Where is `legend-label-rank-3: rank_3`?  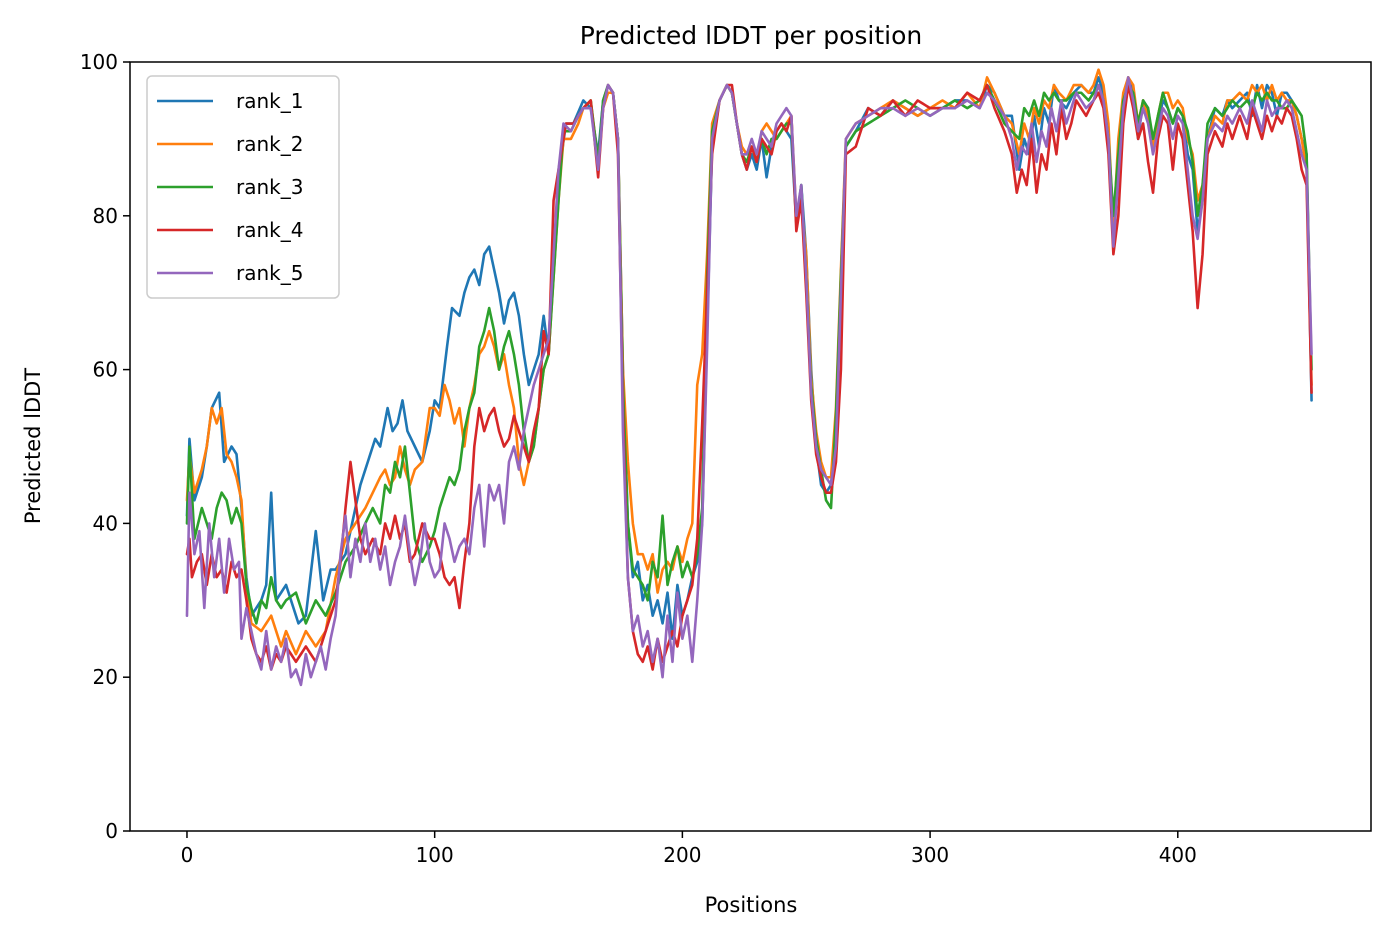
legend-label-rank-3: rank_3 is located at coordinates (269, 187).